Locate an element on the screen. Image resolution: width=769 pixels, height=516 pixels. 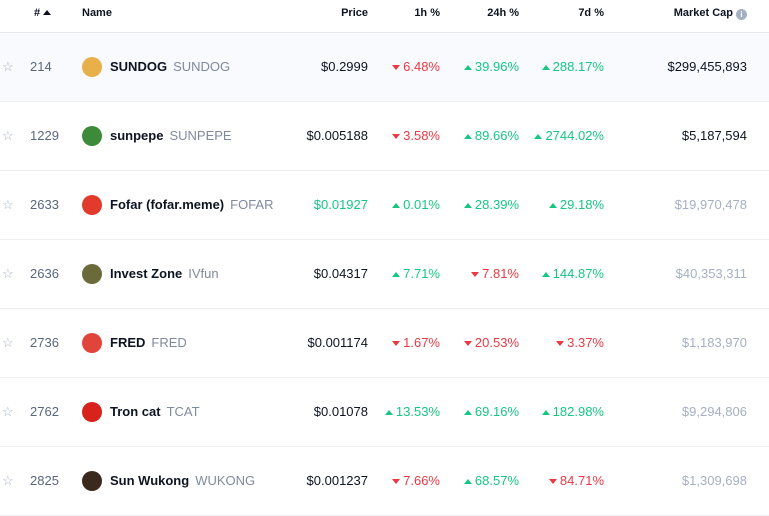
1h-change-column-header: 1h % is located at coordinates (427, 13).